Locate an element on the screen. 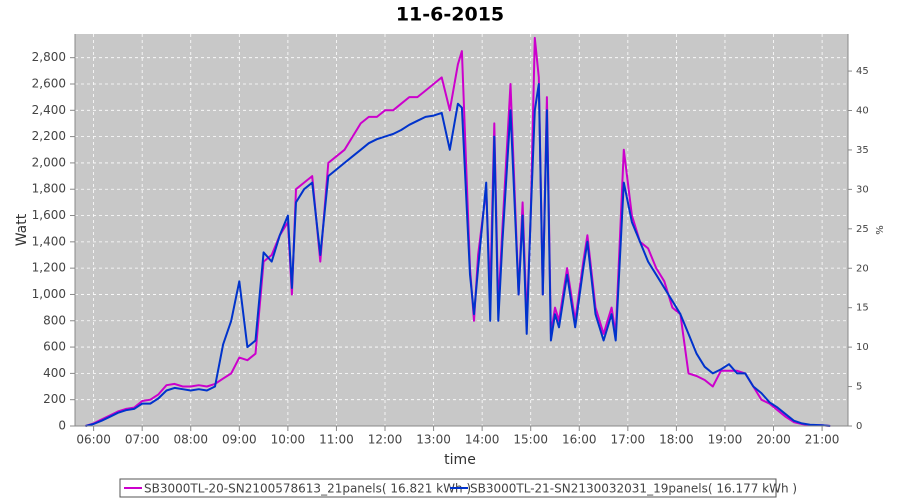  y-axis-label: Watt is located at coordinates (22, 229).